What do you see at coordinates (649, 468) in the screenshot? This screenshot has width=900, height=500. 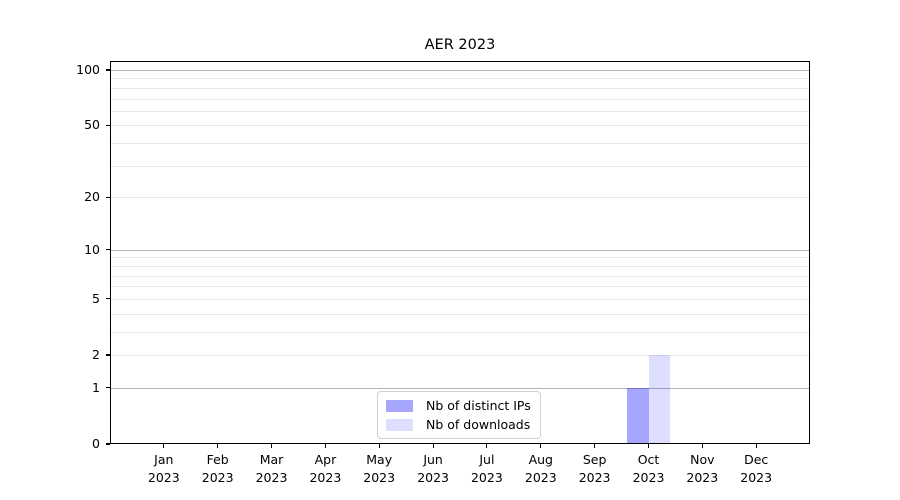 I see `x-tick-label: Oct 2023` at bounding box center [649, 468].